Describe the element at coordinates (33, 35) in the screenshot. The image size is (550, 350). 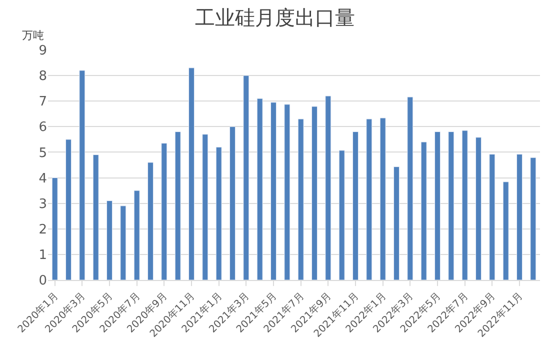
I see `y-axis-title: 万吨` at that location.